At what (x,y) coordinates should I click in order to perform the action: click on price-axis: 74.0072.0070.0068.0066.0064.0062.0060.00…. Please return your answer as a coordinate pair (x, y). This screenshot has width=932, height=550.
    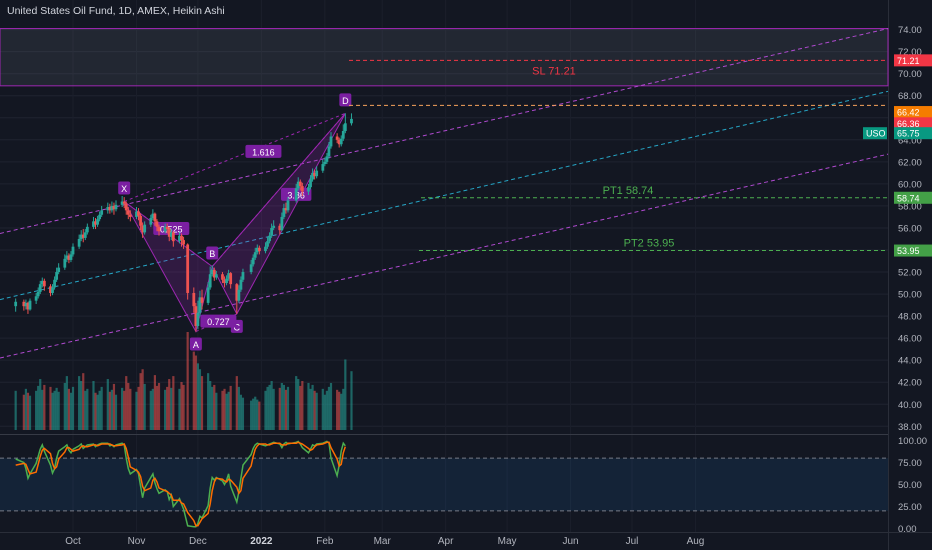
    Looking at the image, I should click on (897, 280).